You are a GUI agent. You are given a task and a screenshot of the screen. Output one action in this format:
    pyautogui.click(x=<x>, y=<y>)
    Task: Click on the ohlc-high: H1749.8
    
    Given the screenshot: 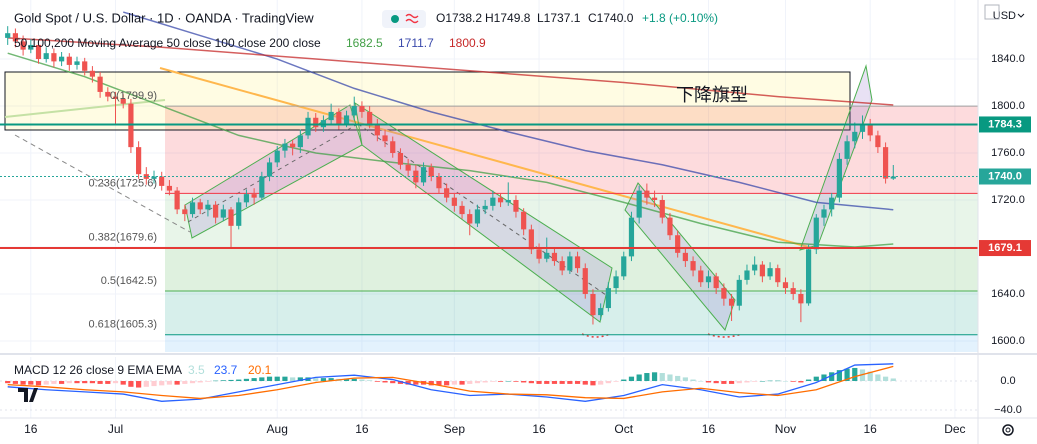 What is the action you would take?
    pyautogui.click(x=508, y=18)
    